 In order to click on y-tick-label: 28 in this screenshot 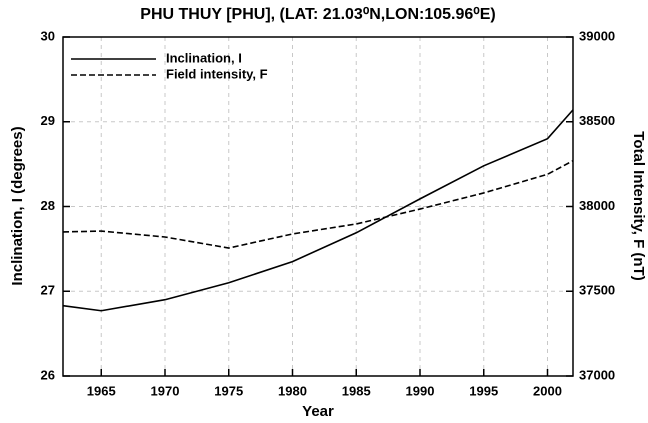, I will do `click(48, 205)`.